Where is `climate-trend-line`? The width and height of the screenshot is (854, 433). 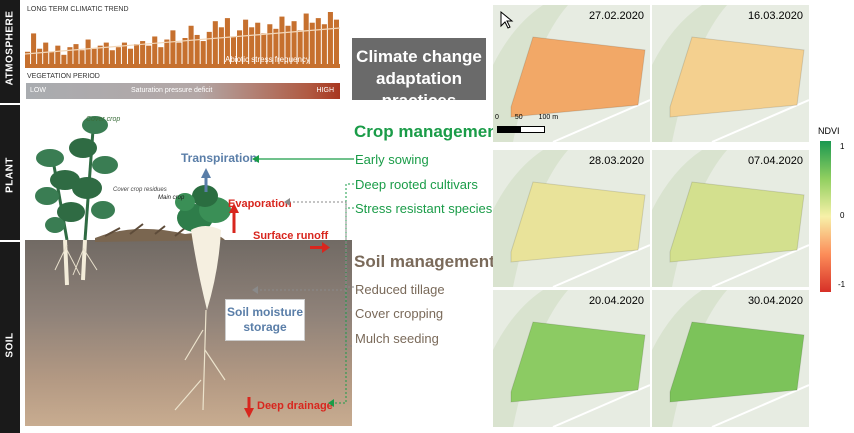
climate-trend-line is located at coordinates (182, 41).